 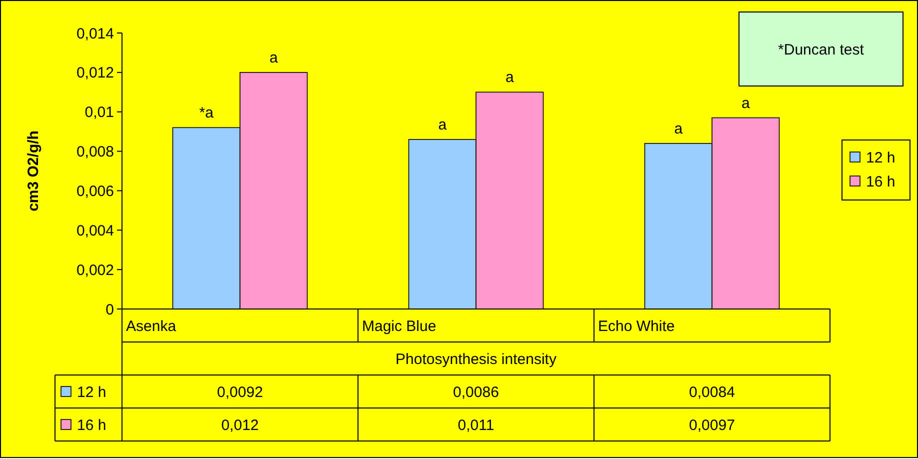 What do you see at coordinates (95, 152) in the screenshot?
I see `y-tick-label: 0,008` at bounding box center [95, 152].